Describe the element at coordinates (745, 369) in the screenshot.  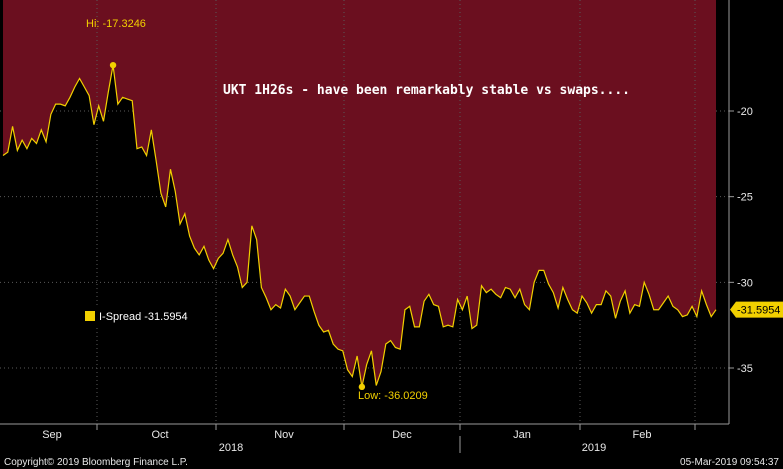
I see `y-tick-label: -35` at that location.